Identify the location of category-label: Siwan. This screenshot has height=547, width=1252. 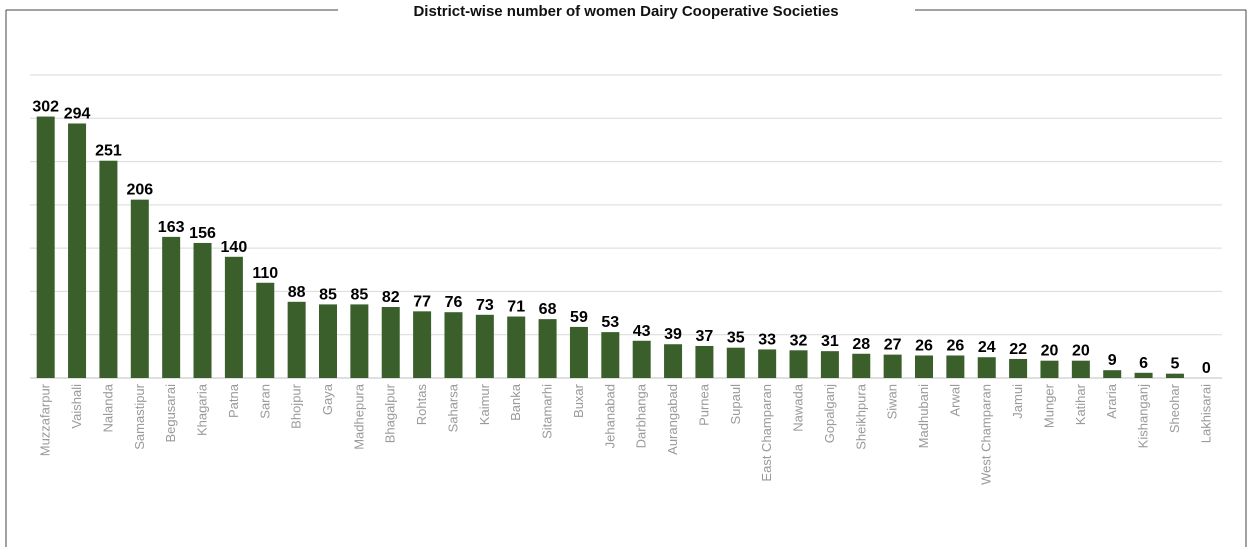
(892, 401).